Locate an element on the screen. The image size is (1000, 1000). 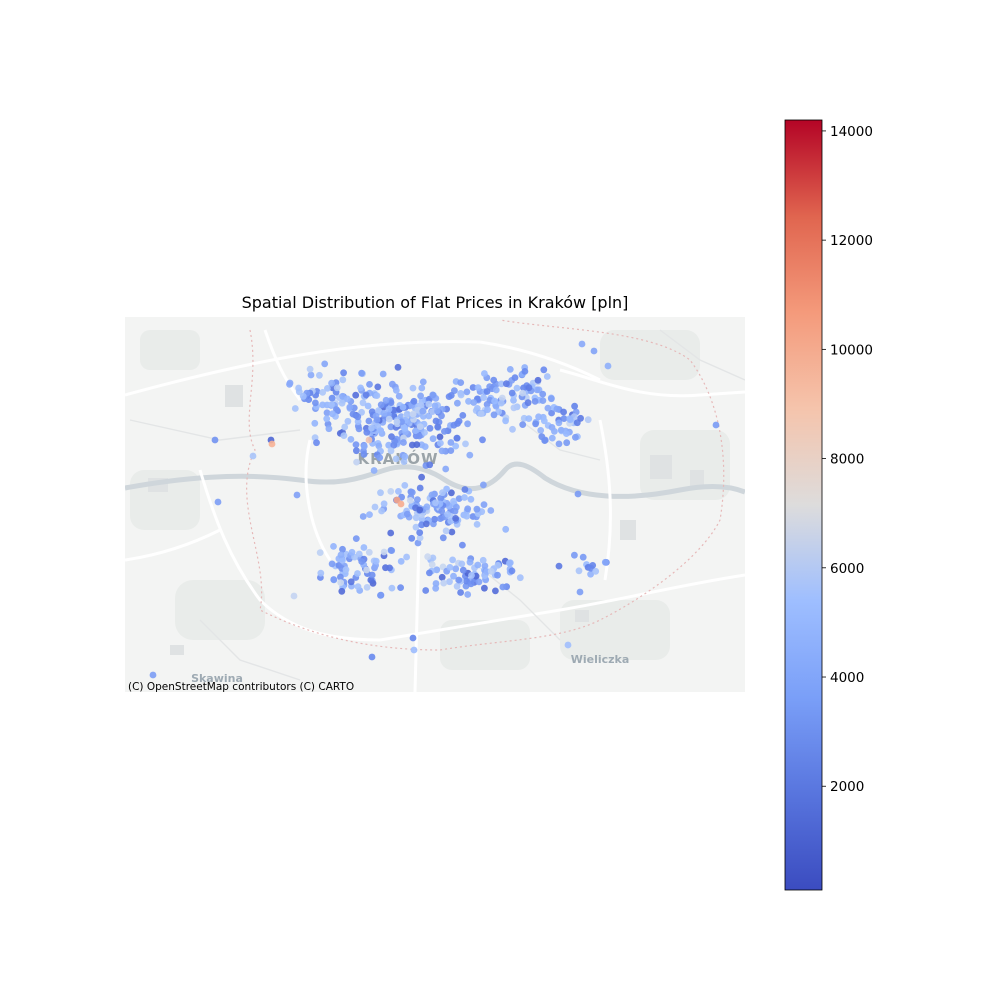
colorbar-tick-label: 8000 is located at coordinates (847, 460).